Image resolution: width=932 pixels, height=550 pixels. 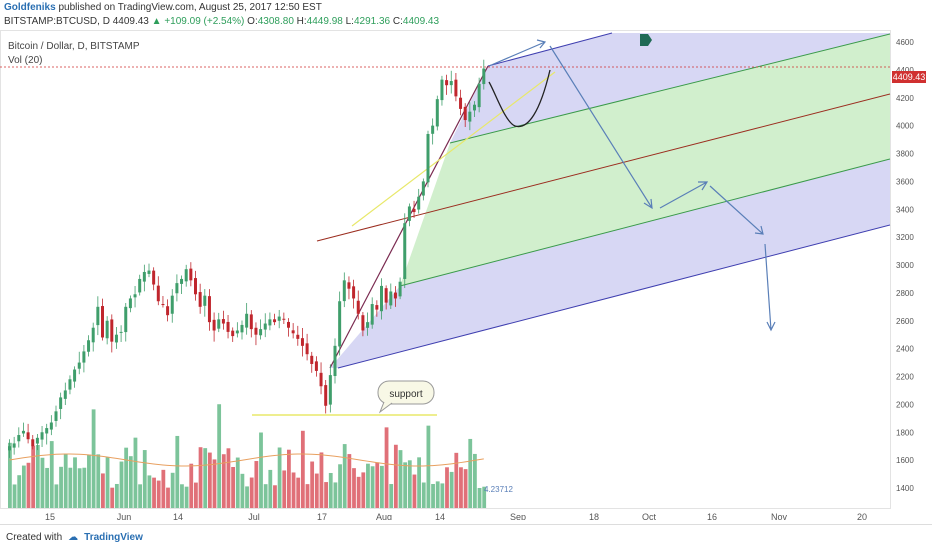 I want to click on chart-legend: Bitcoin / Dollar, D, BITSTAMP Vol (20), so click(x=74, y=54).